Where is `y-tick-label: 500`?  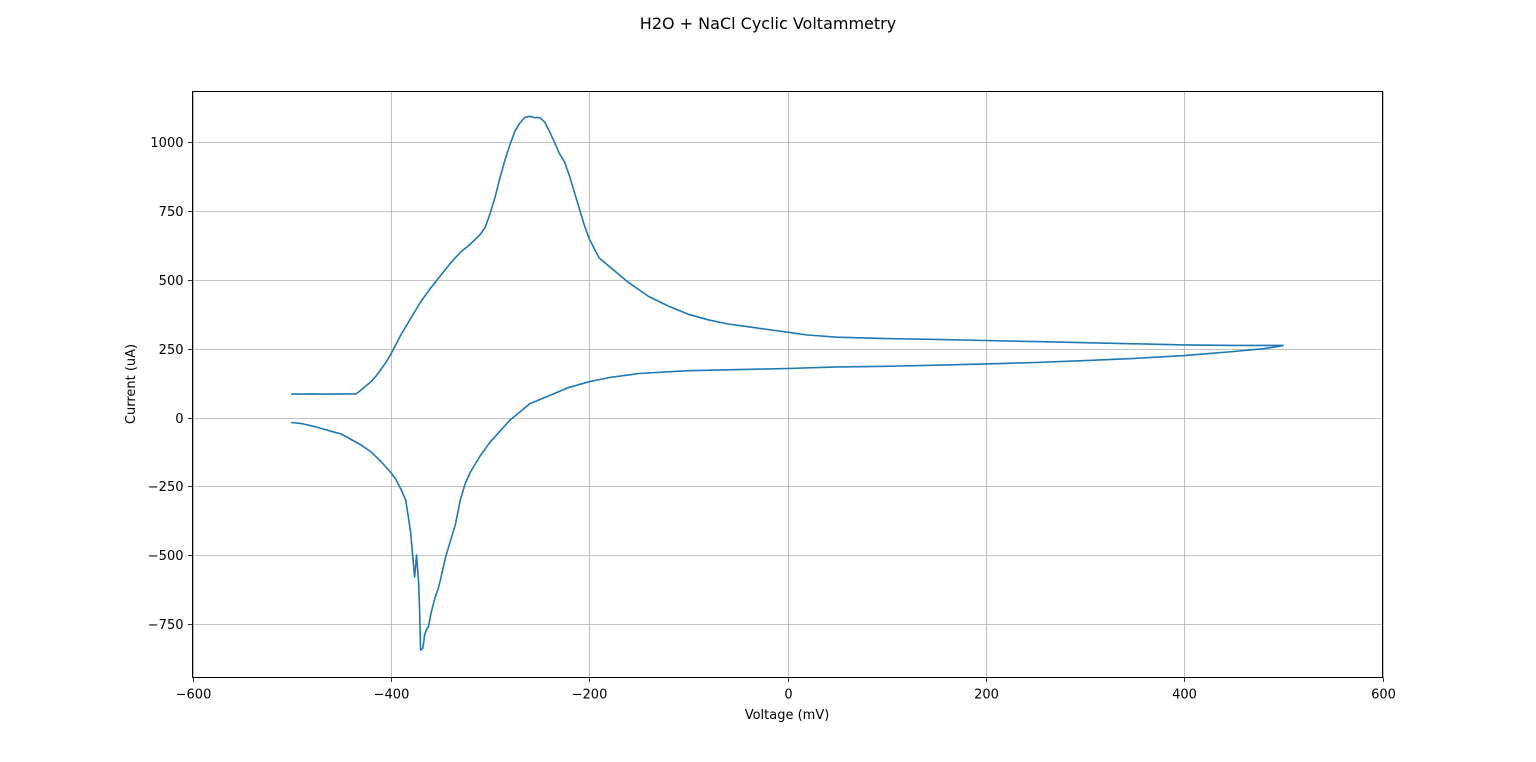 y-tick-label: 500 is located at coordinates (171, 281).